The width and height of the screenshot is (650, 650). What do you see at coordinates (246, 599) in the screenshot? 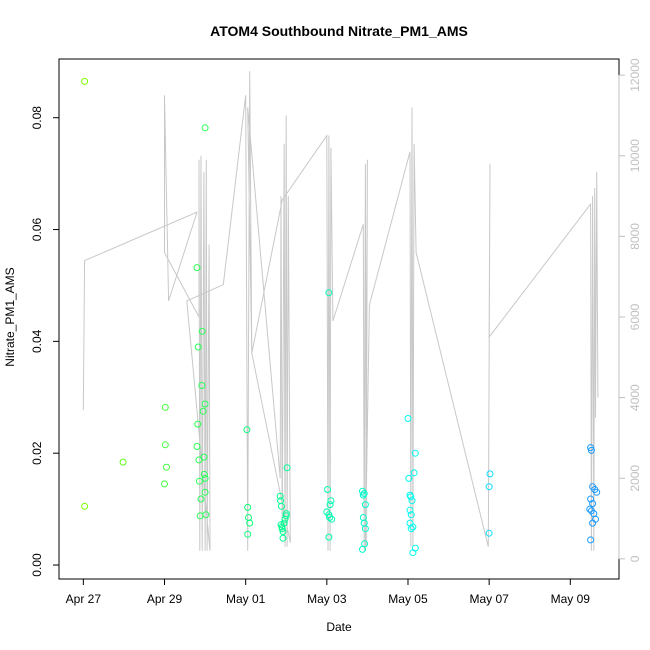
I see `x-tick-label: May 01` at bounding box center [246, 599].